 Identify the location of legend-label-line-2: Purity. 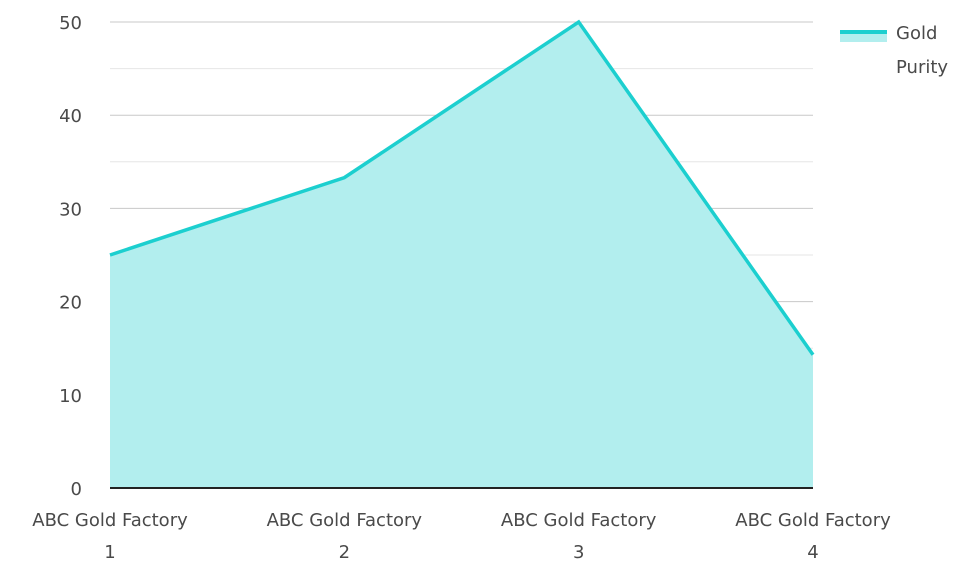
(922, 67).